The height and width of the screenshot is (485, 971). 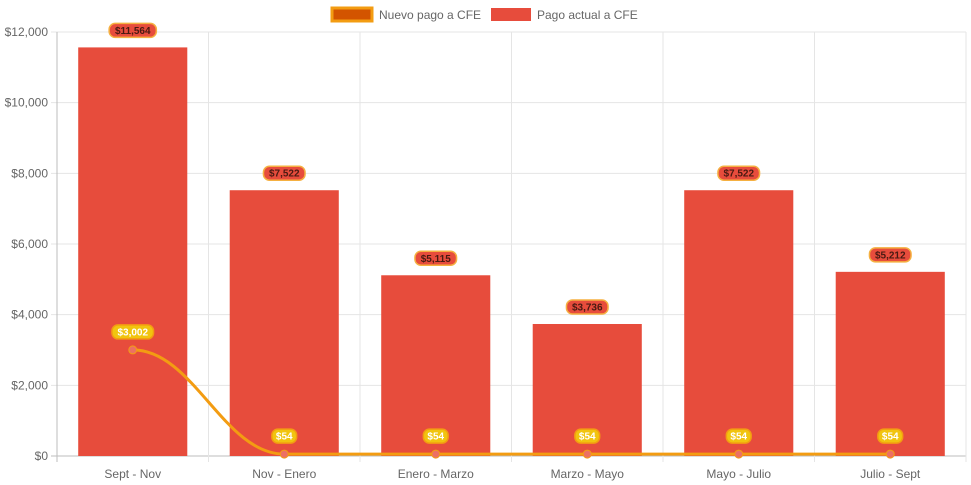 What do you see at coordinates (352, 14) in the screenshot?
I see `legend-swatch-nuevo-pago` at bounding box center [352, 14].